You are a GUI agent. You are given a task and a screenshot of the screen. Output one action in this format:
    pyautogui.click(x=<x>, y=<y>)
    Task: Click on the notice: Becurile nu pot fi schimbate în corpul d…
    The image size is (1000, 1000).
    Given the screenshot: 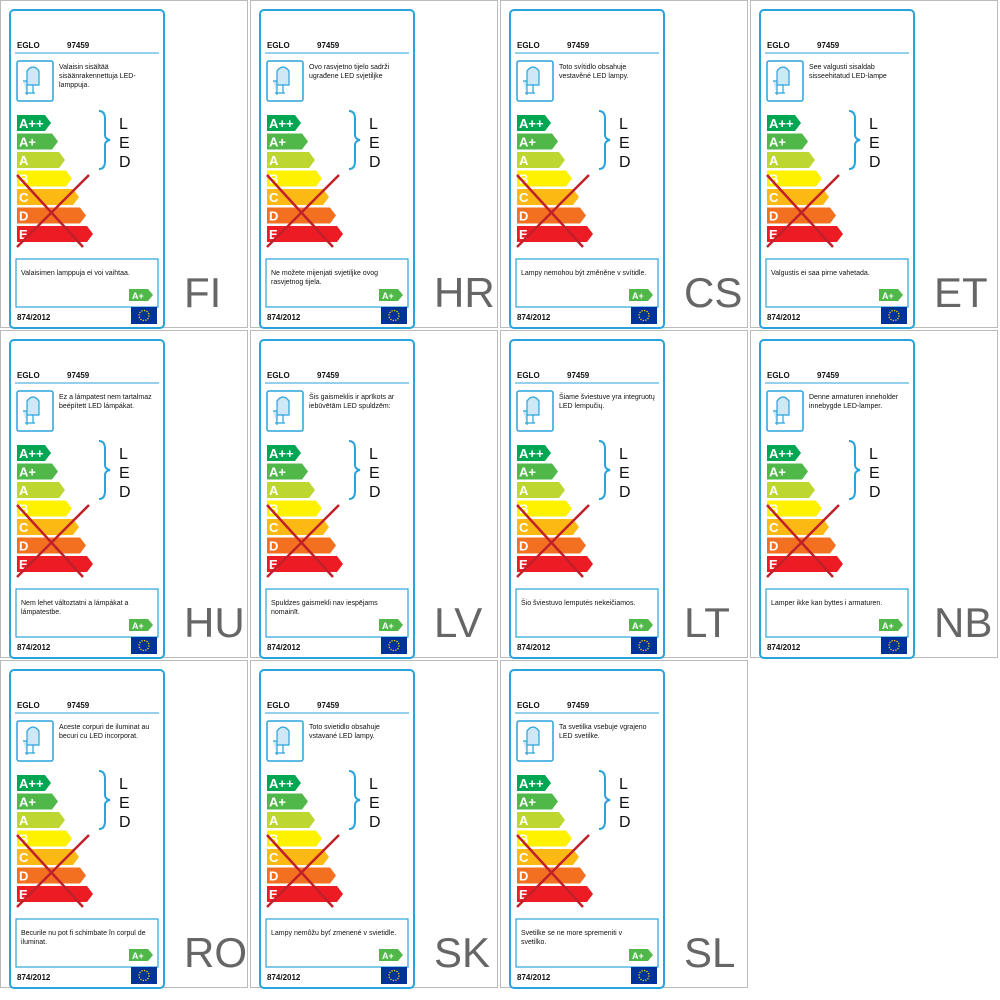 What is the action you would take?
    pyautogui.click(x=83, y=938)
    